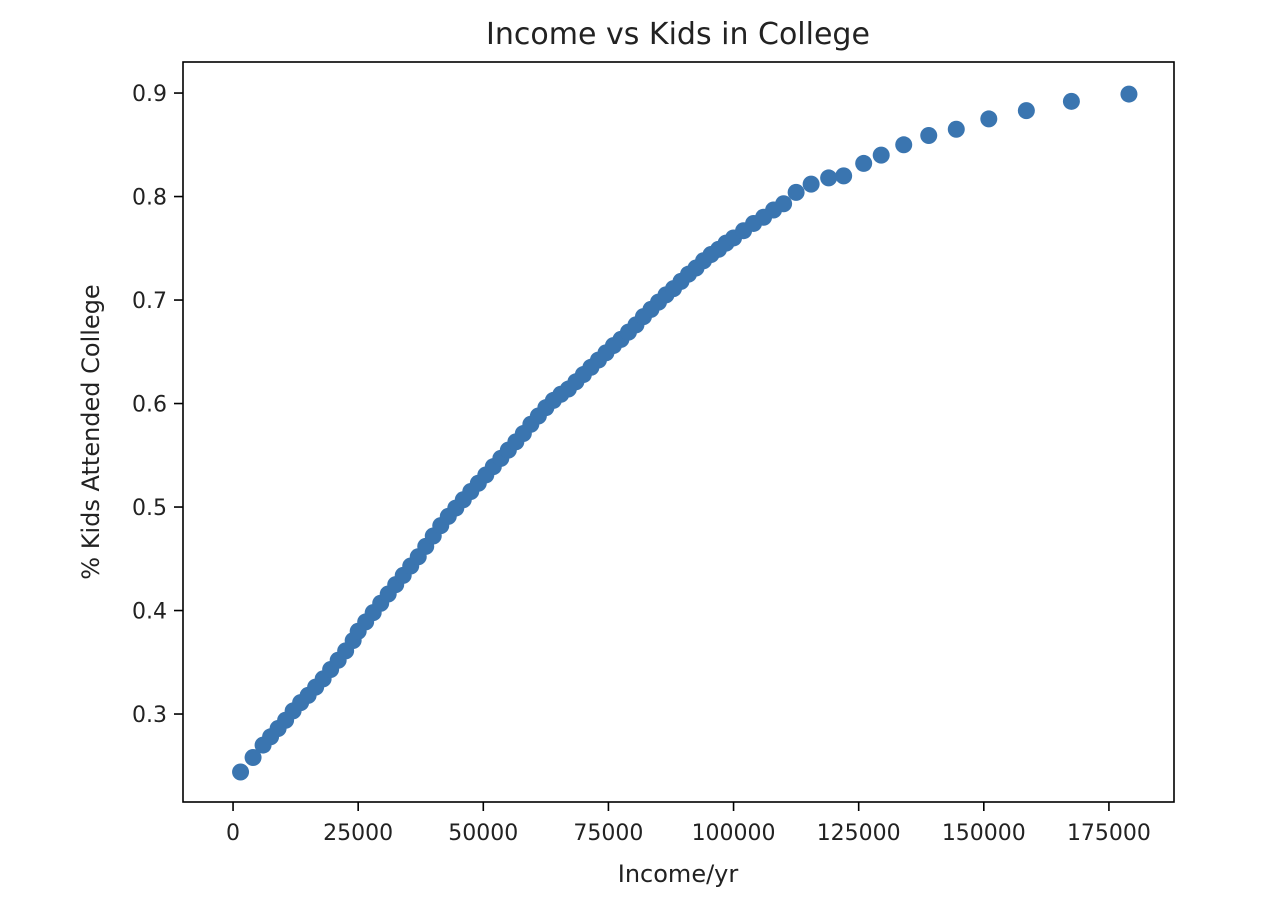 The height and width of the screenshot is (906, 1276). Describe the element at coordinates (149, 405) in the screenshot. I see `y-tick-label: 0.6` at that location.